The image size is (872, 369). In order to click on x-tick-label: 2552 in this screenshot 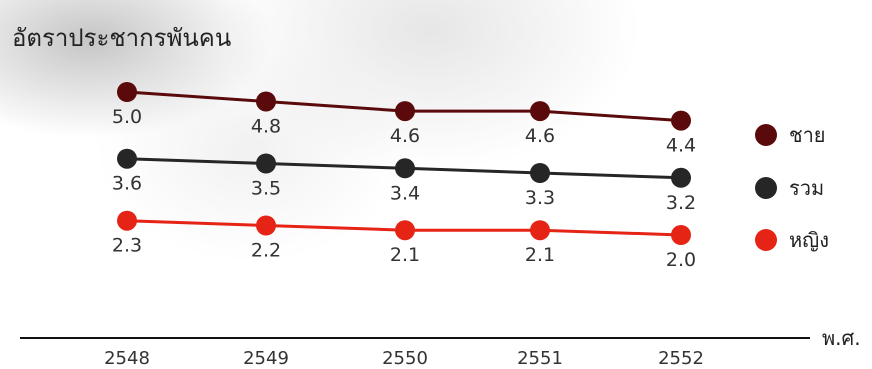, I will do `click(681, 358)`.